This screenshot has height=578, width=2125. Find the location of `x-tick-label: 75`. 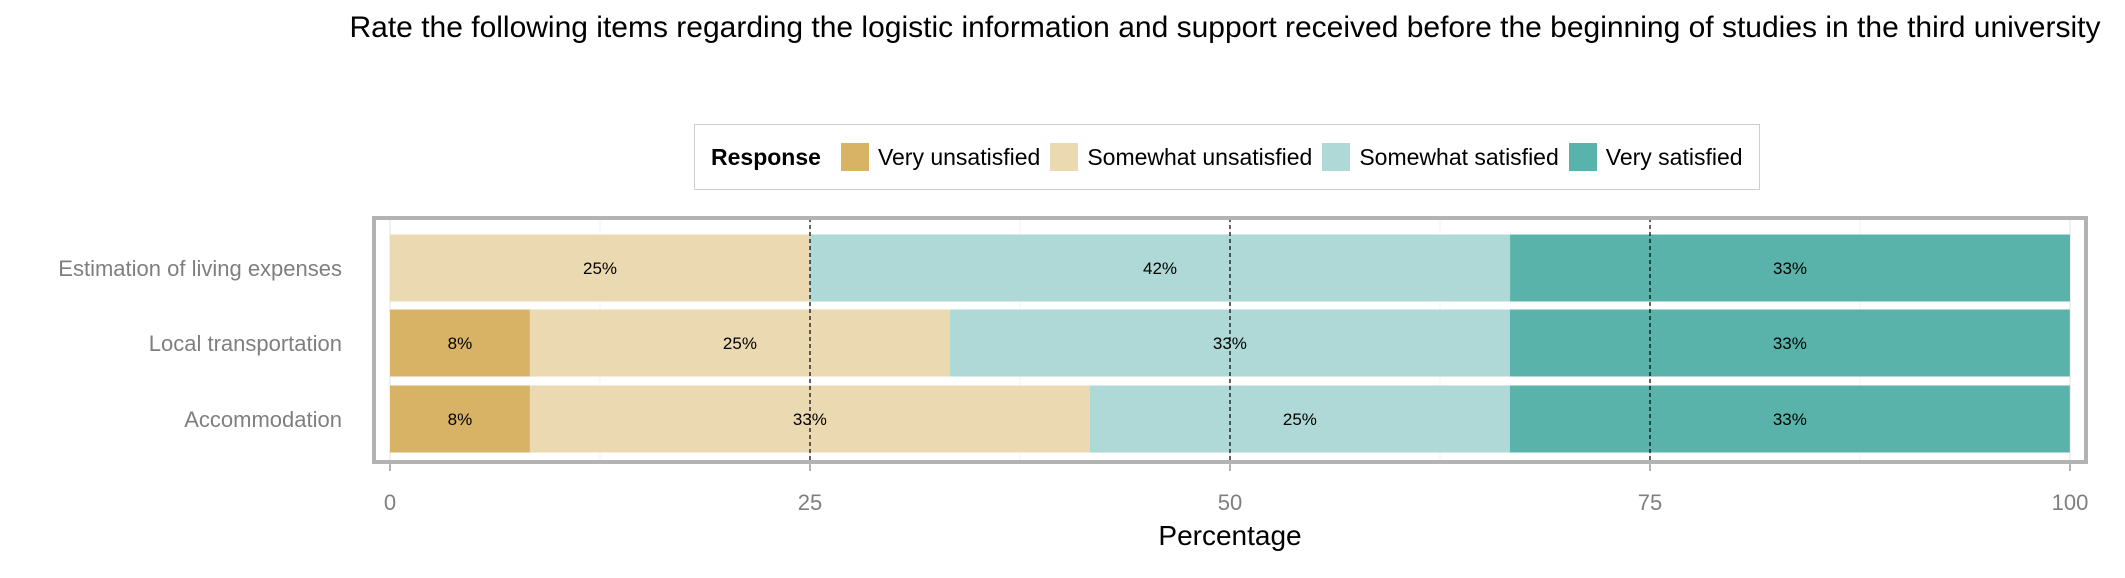

x-tick-label: 75 is located at coordinates (1650, 502).